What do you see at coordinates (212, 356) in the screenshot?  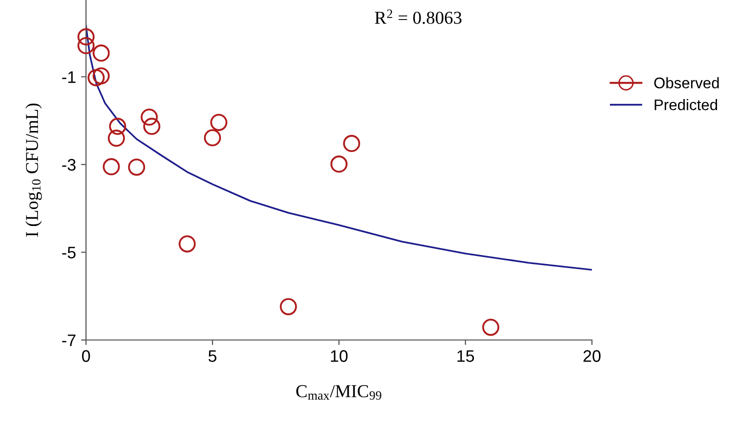 I see `x-tick-label: 5` at bounding box center [212, 356].